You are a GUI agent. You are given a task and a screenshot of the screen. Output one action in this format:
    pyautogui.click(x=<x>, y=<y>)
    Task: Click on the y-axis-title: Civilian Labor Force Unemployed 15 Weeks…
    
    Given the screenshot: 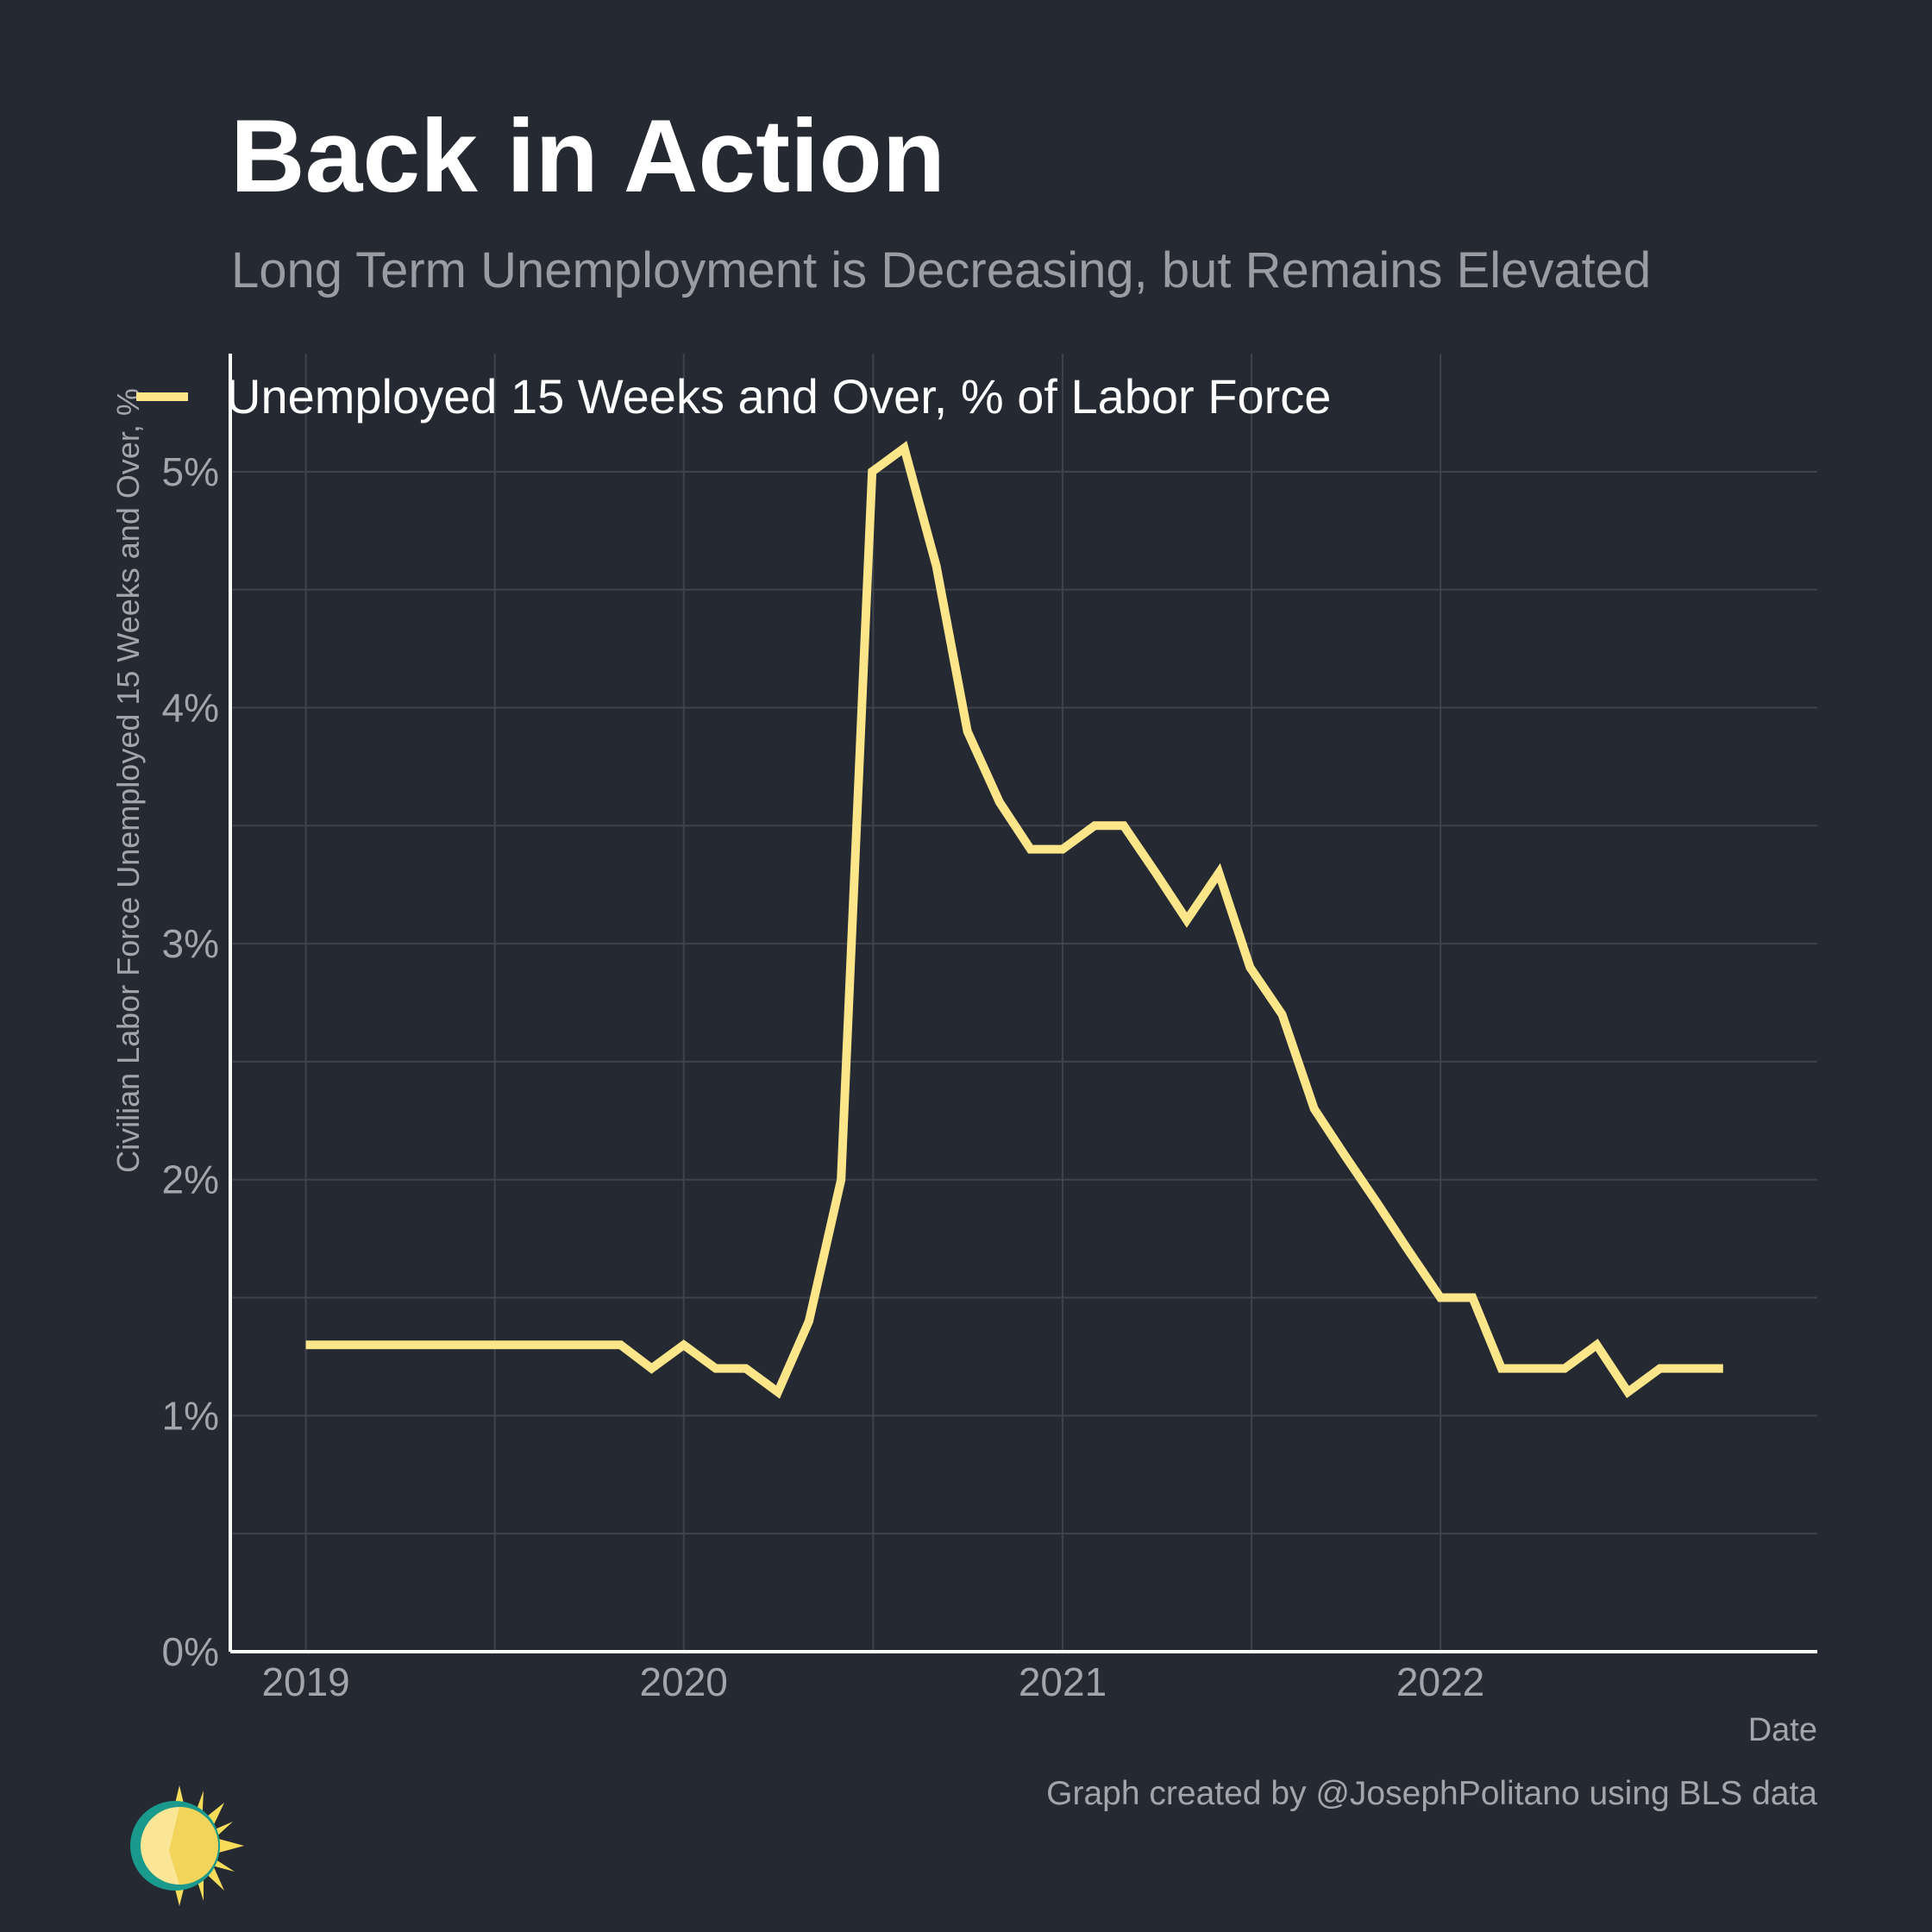 What is the action you would take?
    pyautogui.click(x=128, y=781)
    